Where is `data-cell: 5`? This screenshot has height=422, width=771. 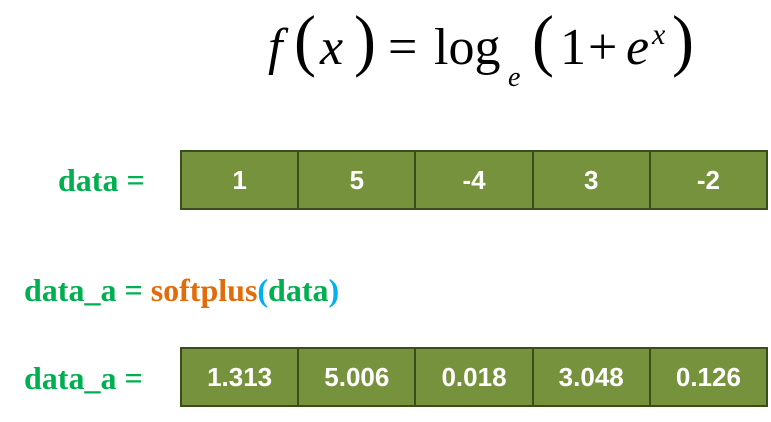 data-cell: 5 is located at coordinates (358, 180).